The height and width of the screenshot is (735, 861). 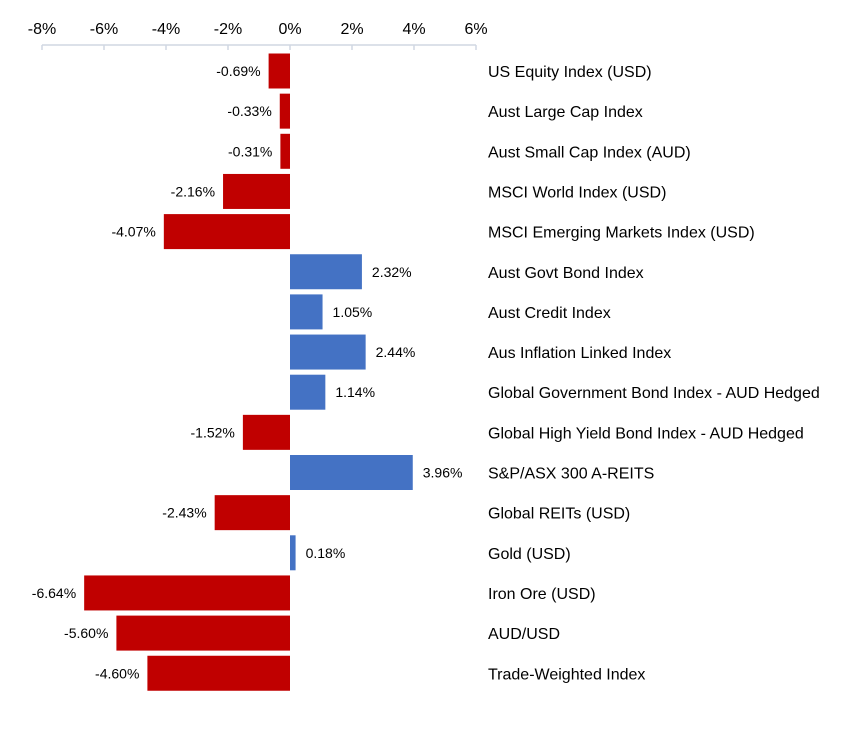 I want to click on category-label: Trade-Weighted Index, so click(x=566, y=674).